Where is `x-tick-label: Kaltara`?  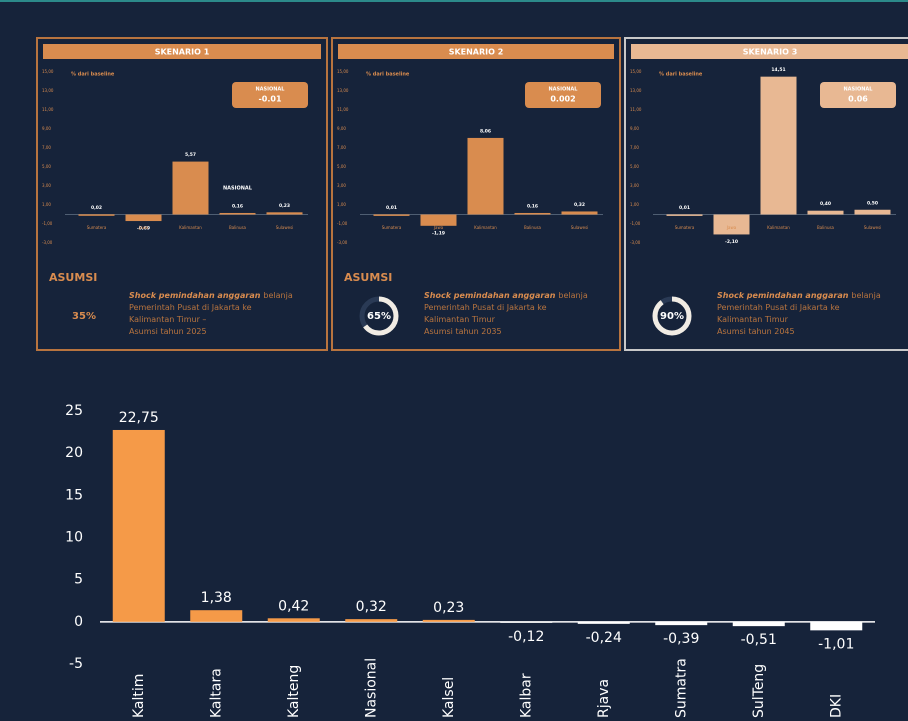 x-tick-label: Kaltara is located at coordinates (216, 693).